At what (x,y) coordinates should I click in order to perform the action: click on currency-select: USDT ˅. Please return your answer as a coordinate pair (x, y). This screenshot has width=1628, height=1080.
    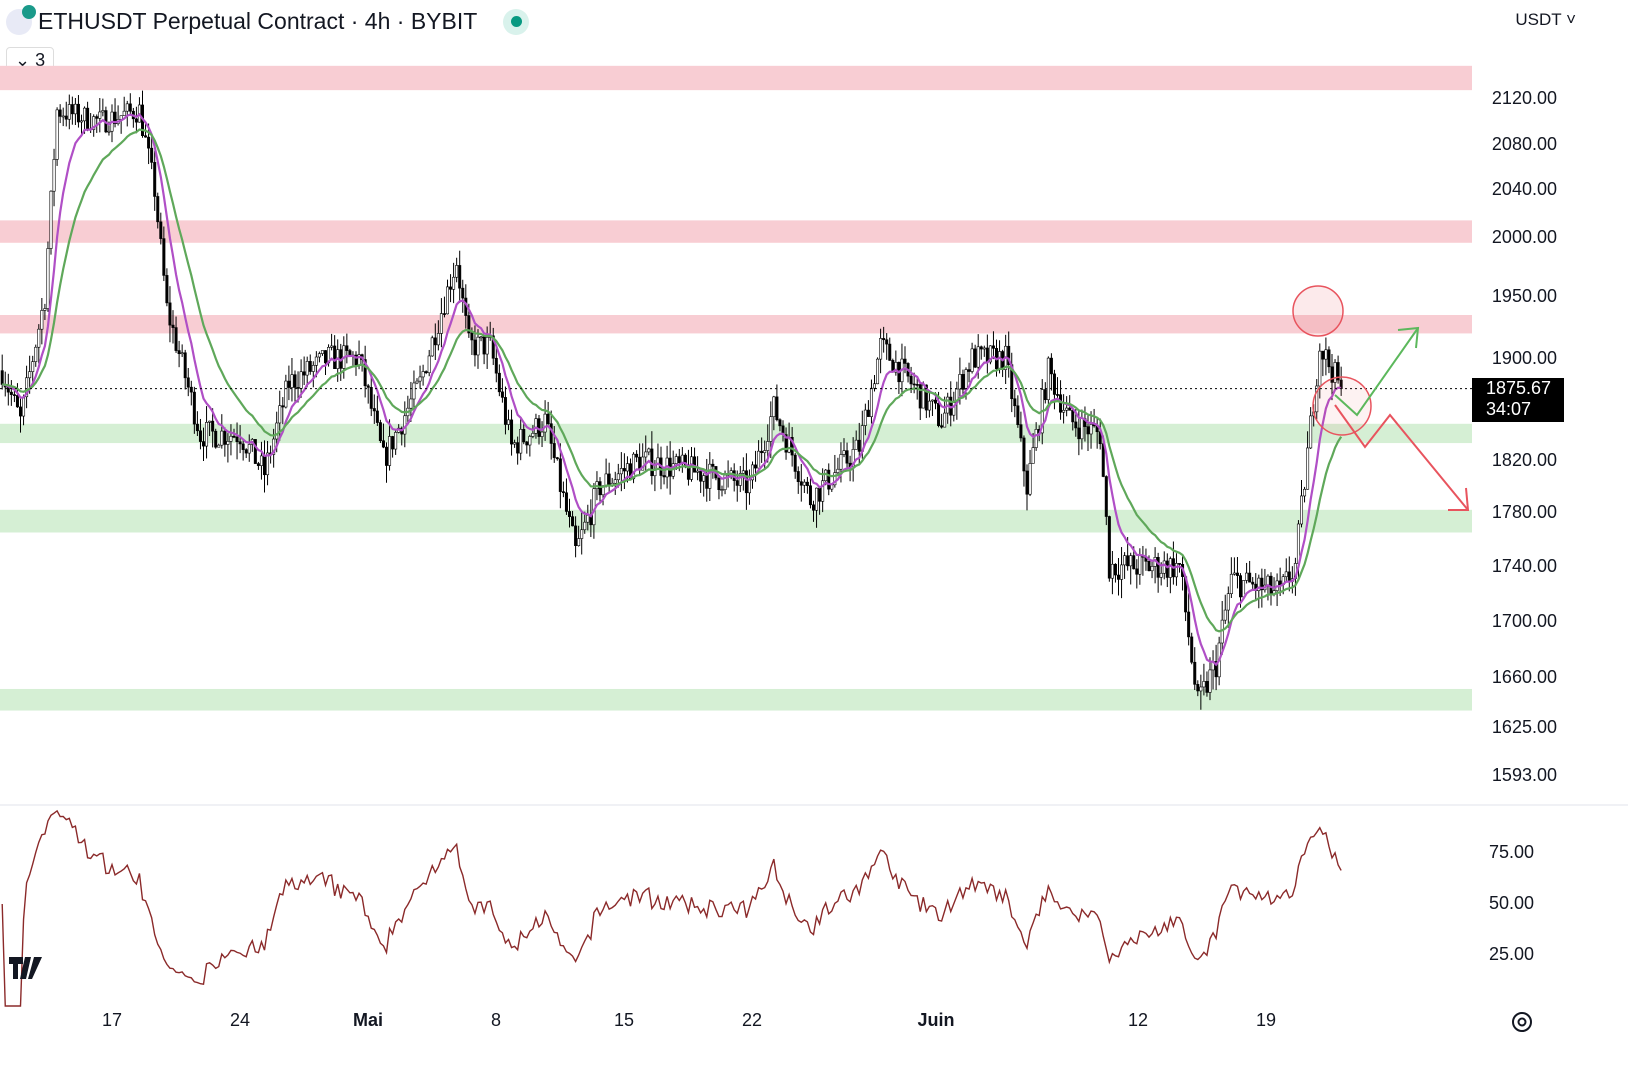
    Looking at the image, I should click on (1545, 19).